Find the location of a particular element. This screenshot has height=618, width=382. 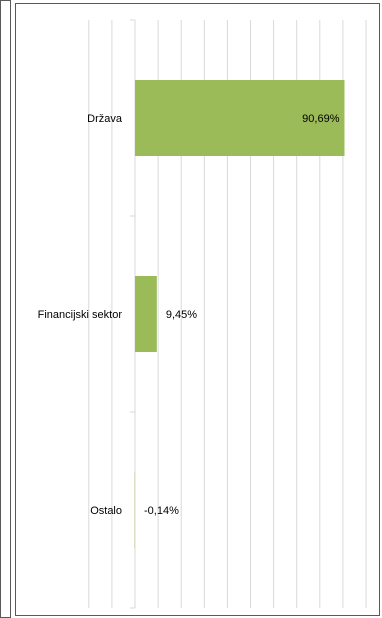

category-labels: Država Financijski sektor Ostalo is located at coordinates (80, 315).